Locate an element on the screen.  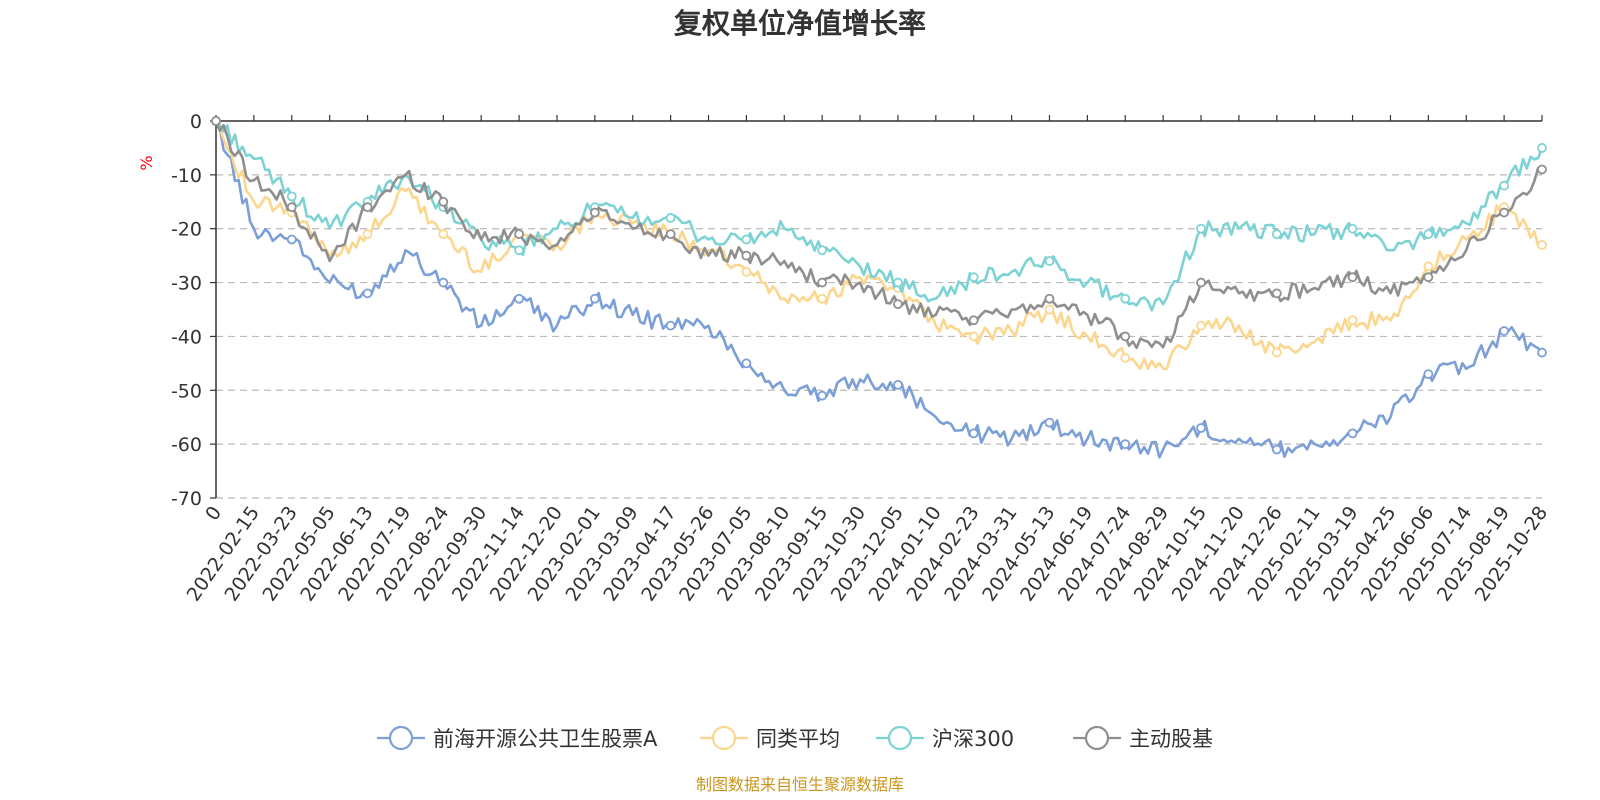
legend-label: 前海开源公共卫生股票A is located at coordinates (545, 739).